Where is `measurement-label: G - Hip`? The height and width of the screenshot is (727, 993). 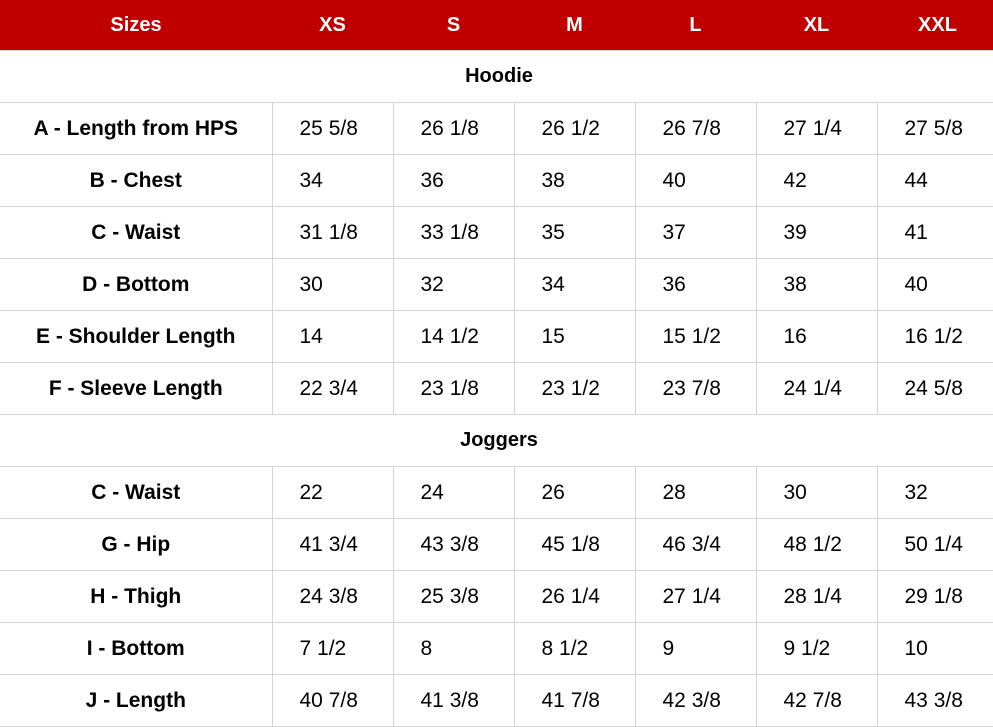 measurement-label: G - Hip is located at coordinates (136, 544).